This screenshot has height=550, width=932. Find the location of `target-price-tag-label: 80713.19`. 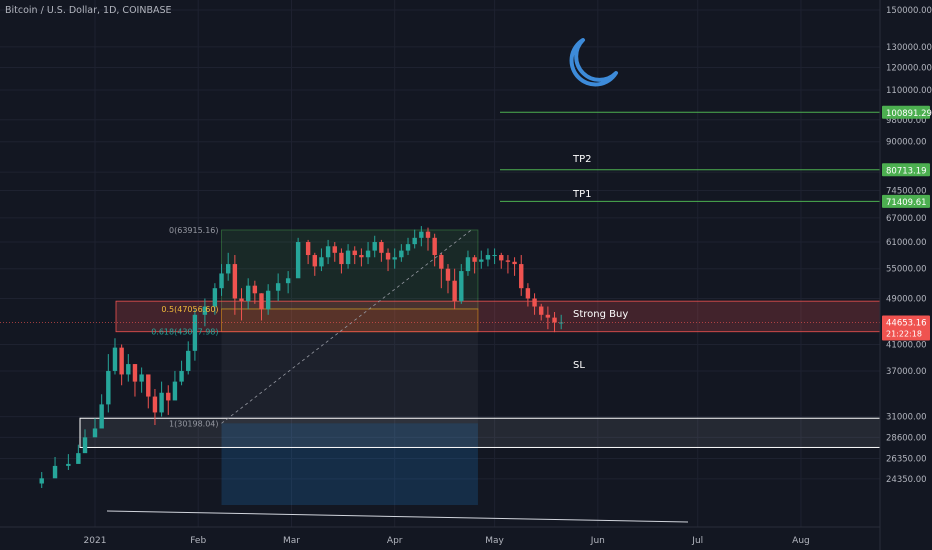

target-price-tag-label: 80713.19 is located at coordinates (906, 171).